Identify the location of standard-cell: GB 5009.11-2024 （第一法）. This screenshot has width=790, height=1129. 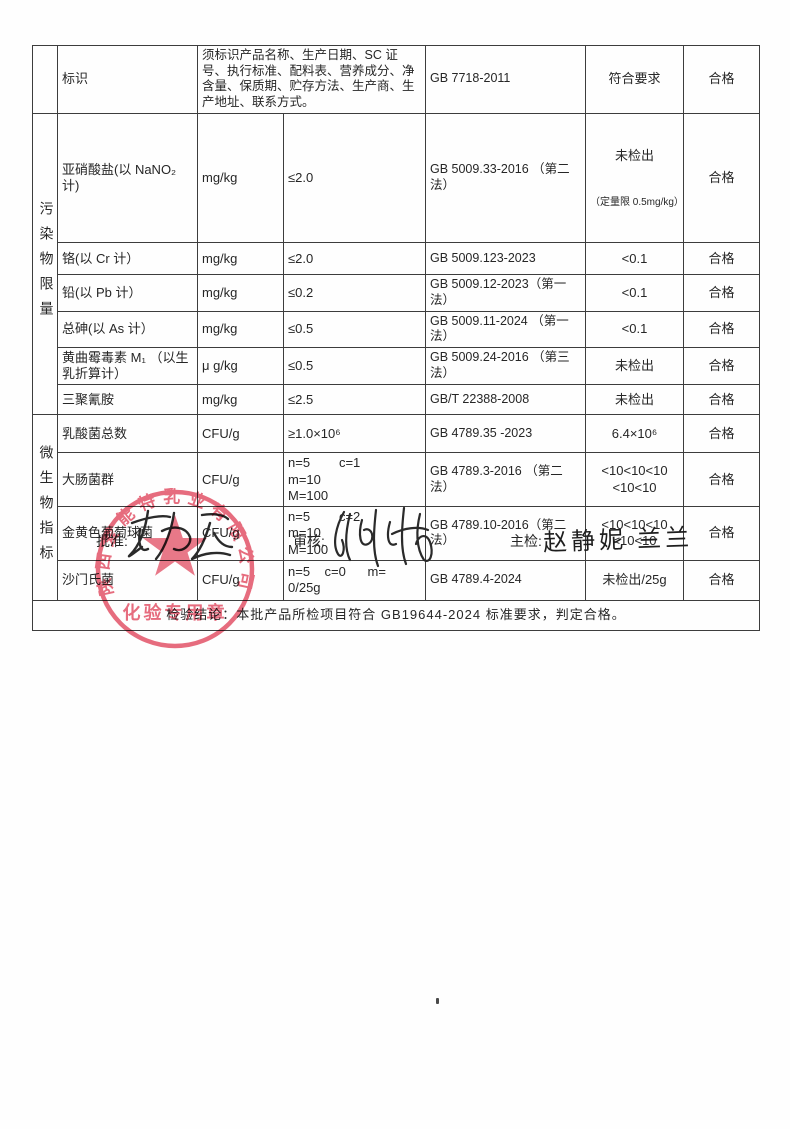
(505, 329).